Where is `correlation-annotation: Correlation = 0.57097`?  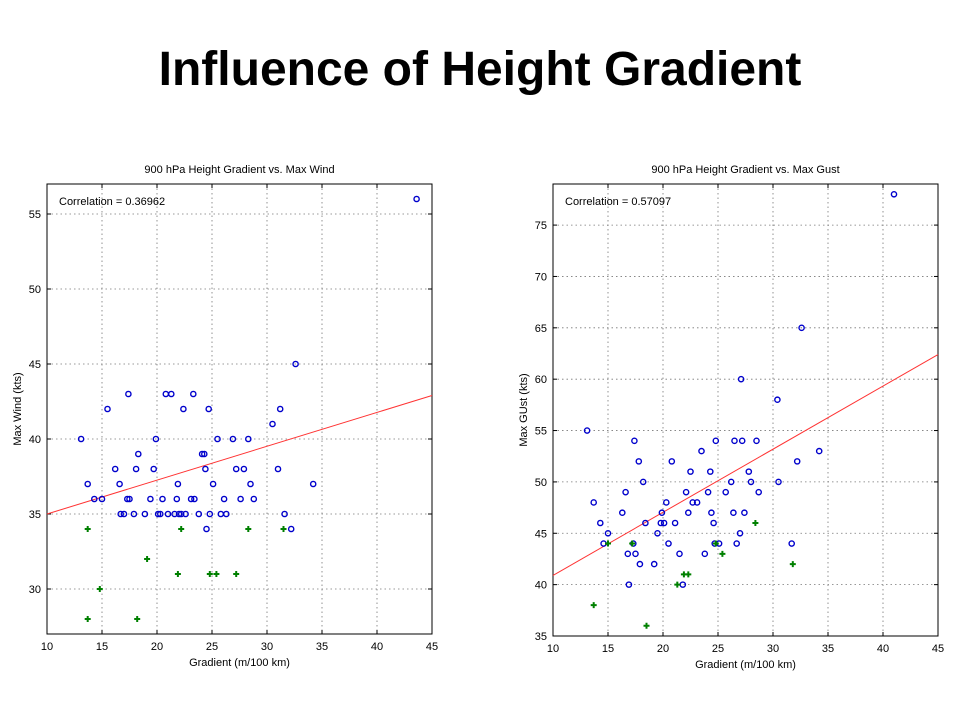
correlation-annotation: Correlation = 0.57097 is located at coordinates (618, 202).